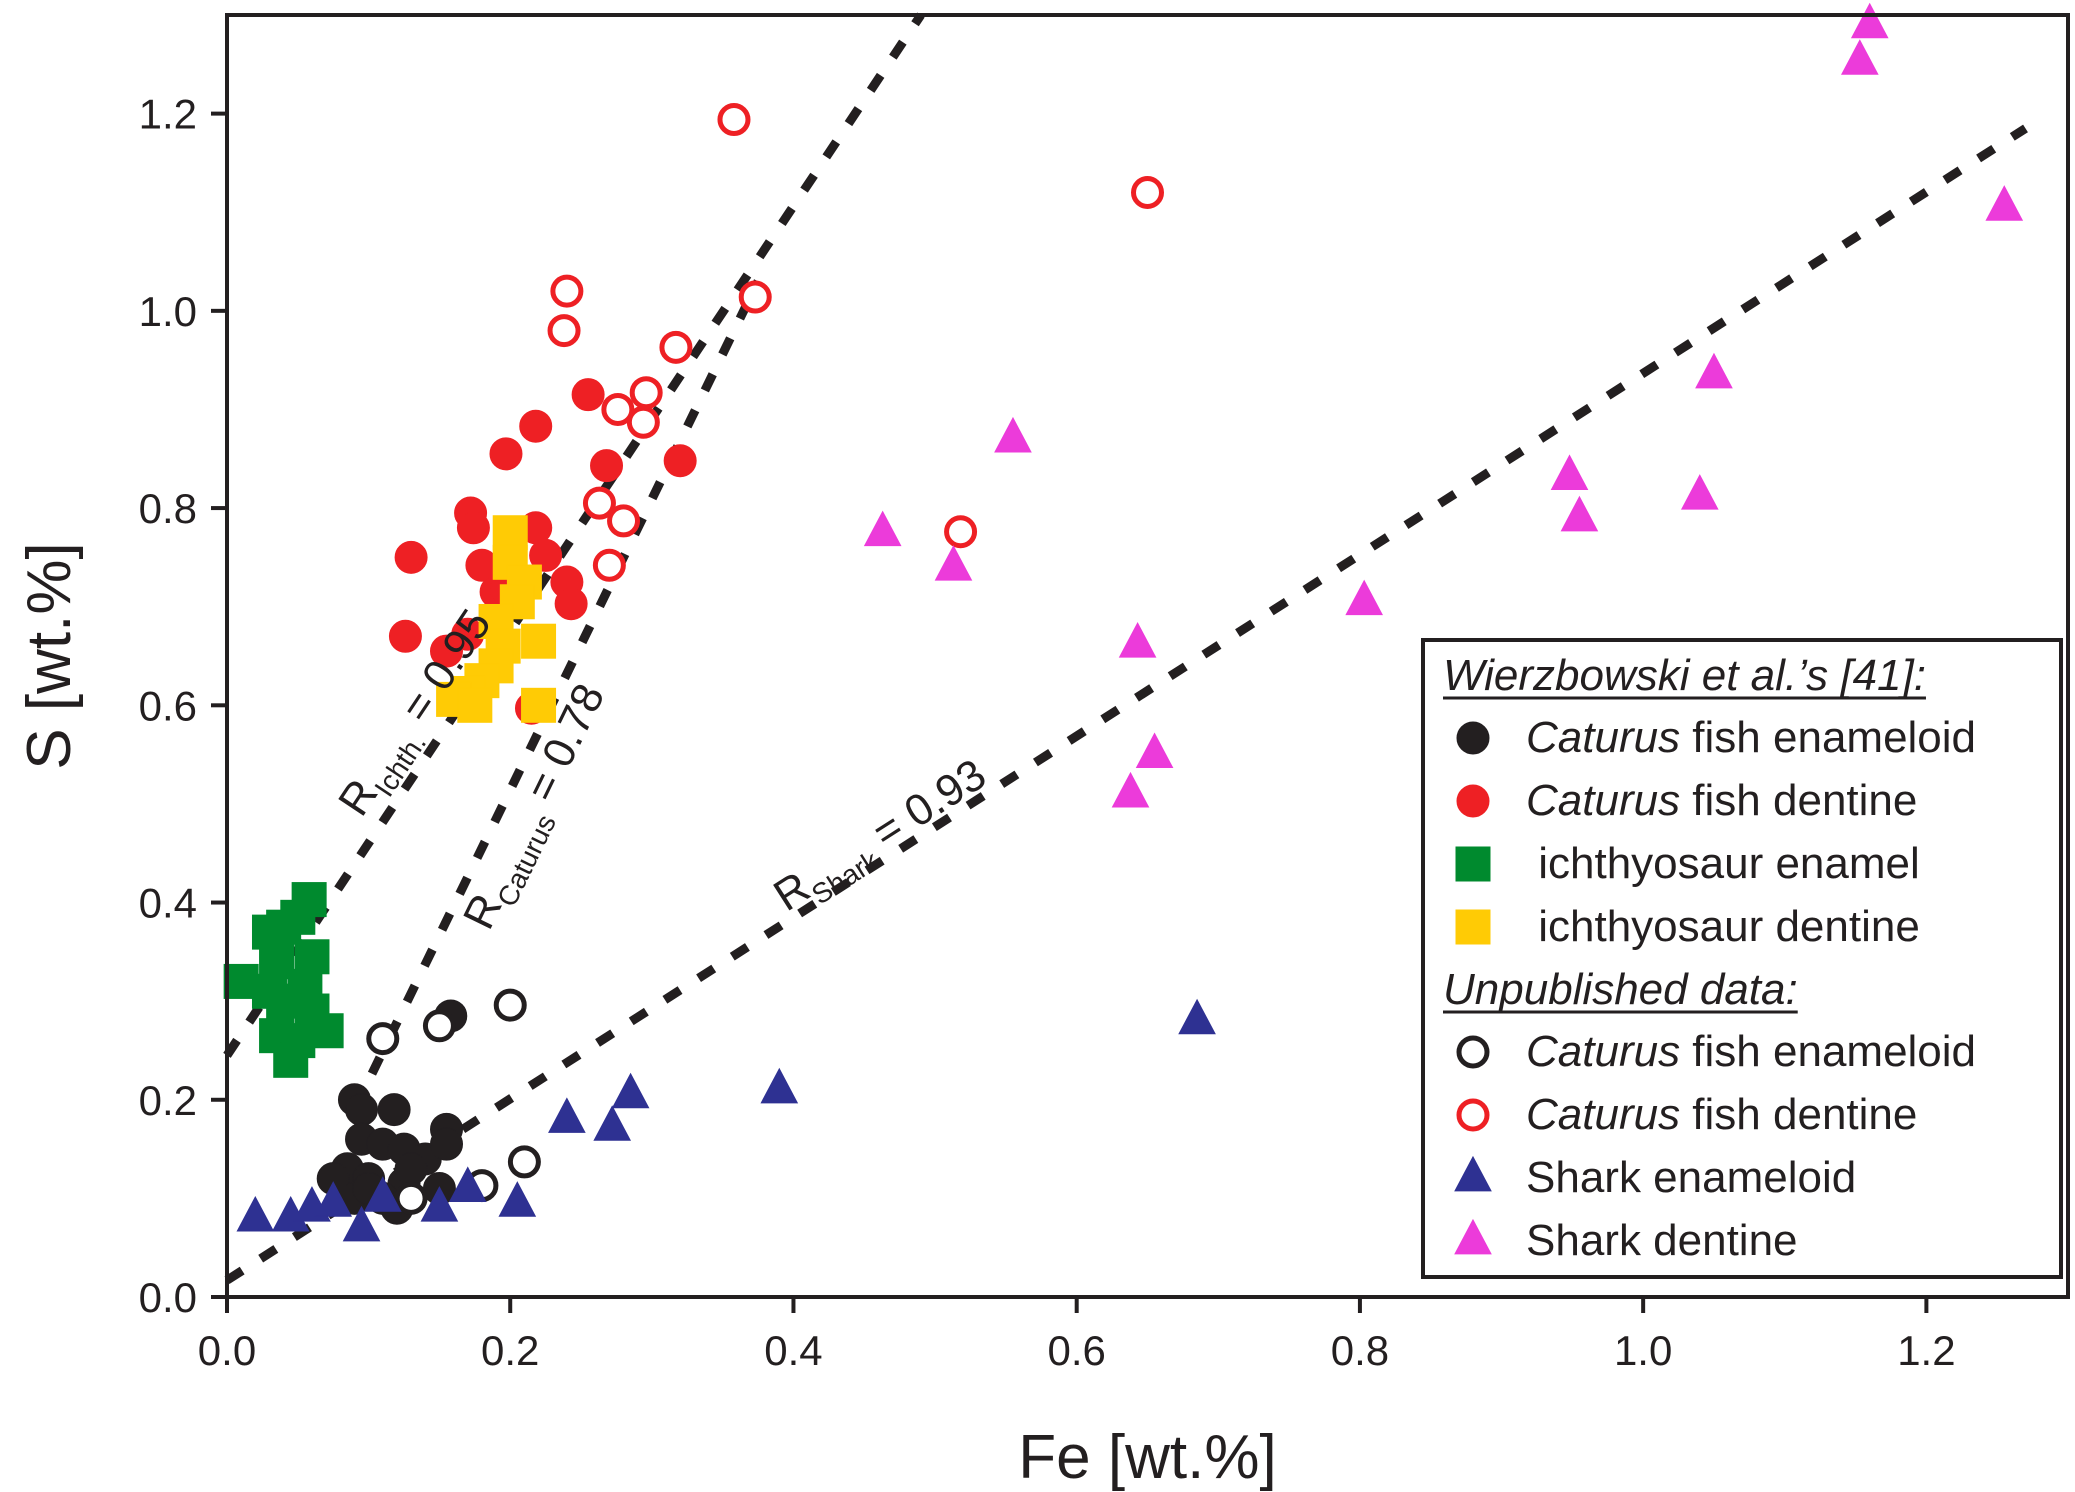  Describe the element at coordinates (1076, 1350) in the screenshot. I see `x-tick-label: 0.6` at that location.